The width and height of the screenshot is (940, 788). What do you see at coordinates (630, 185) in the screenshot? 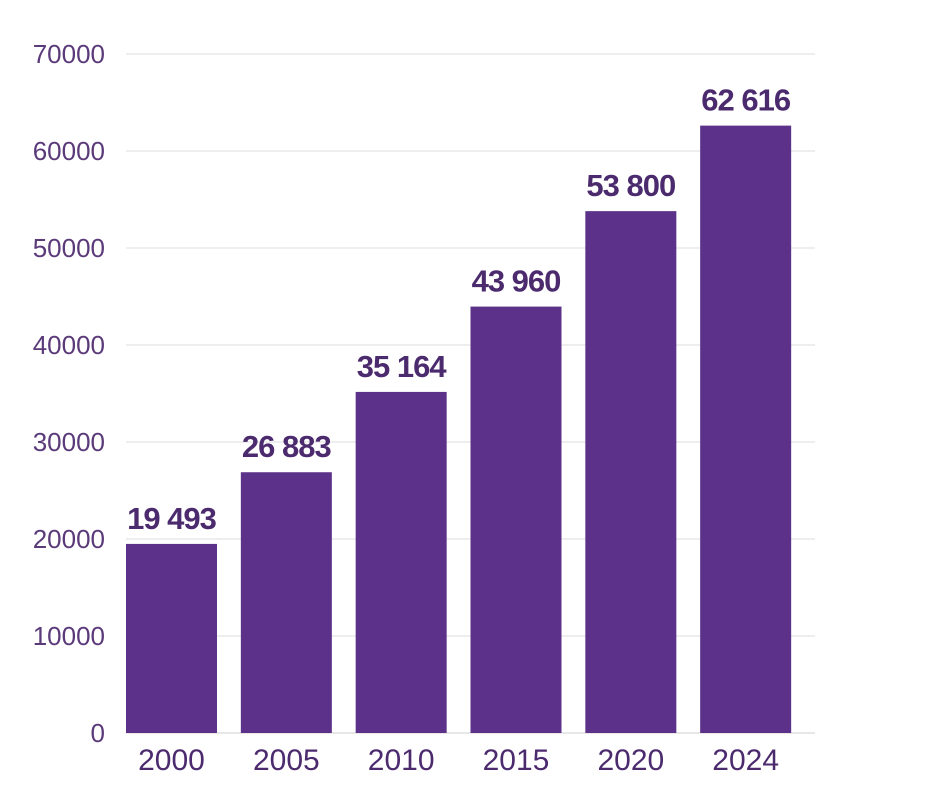
I see `bar-value-label: 53 800` at bounding box center [630, 185].